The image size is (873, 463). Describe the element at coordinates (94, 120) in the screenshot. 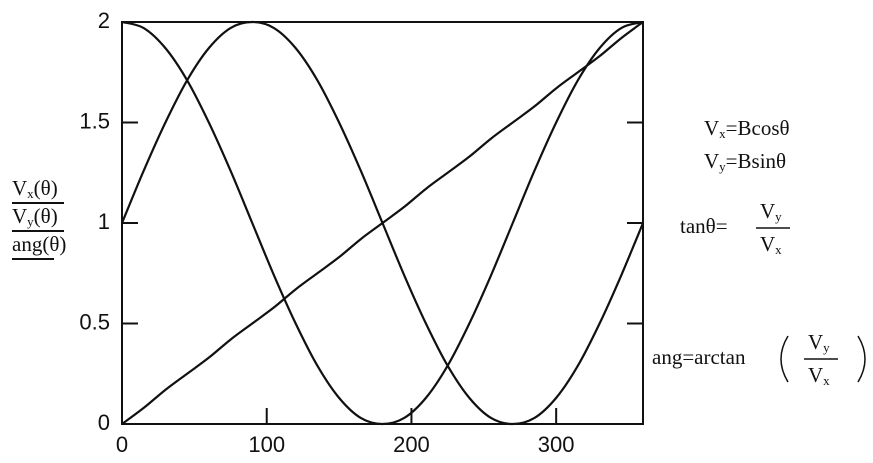

I see `y-tick-label: 1.5` at that location.